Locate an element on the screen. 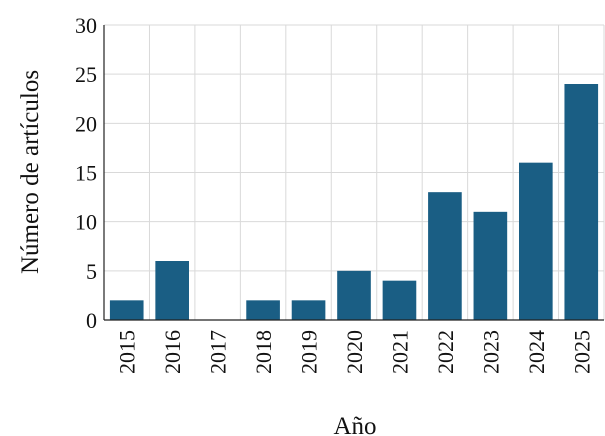 The width and height of the screenshot is (605, 436). x-tick-label: 2025 is located at coordinates (581, 352).